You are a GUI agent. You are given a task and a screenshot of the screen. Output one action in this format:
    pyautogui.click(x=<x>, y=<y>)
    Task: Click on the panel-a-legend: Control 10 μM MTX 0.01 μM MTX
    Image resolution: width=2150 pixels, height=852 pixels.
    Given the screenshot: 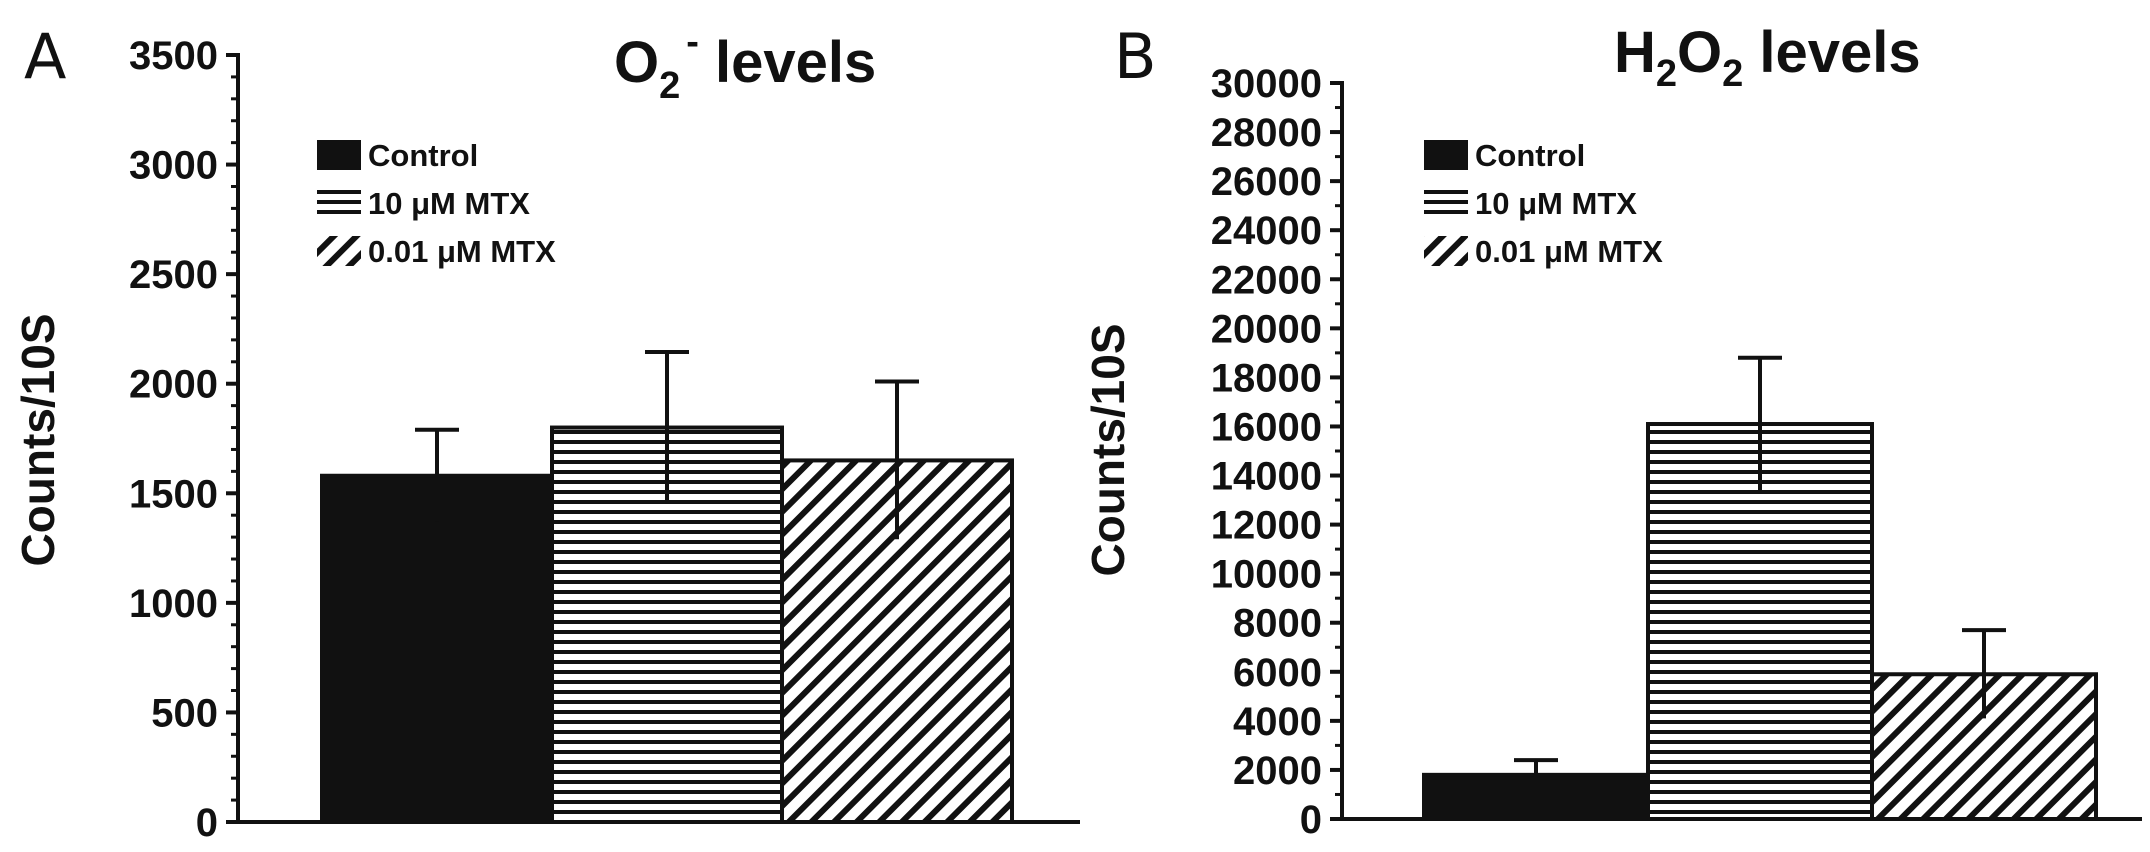 What is the action you would take?
    pyautogui.click(x=436, y=203)
    